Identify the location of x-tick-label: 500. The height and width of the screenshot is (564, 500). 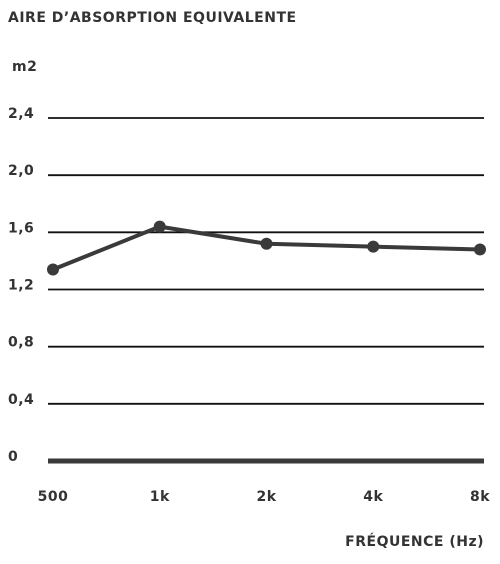
(53, 497).